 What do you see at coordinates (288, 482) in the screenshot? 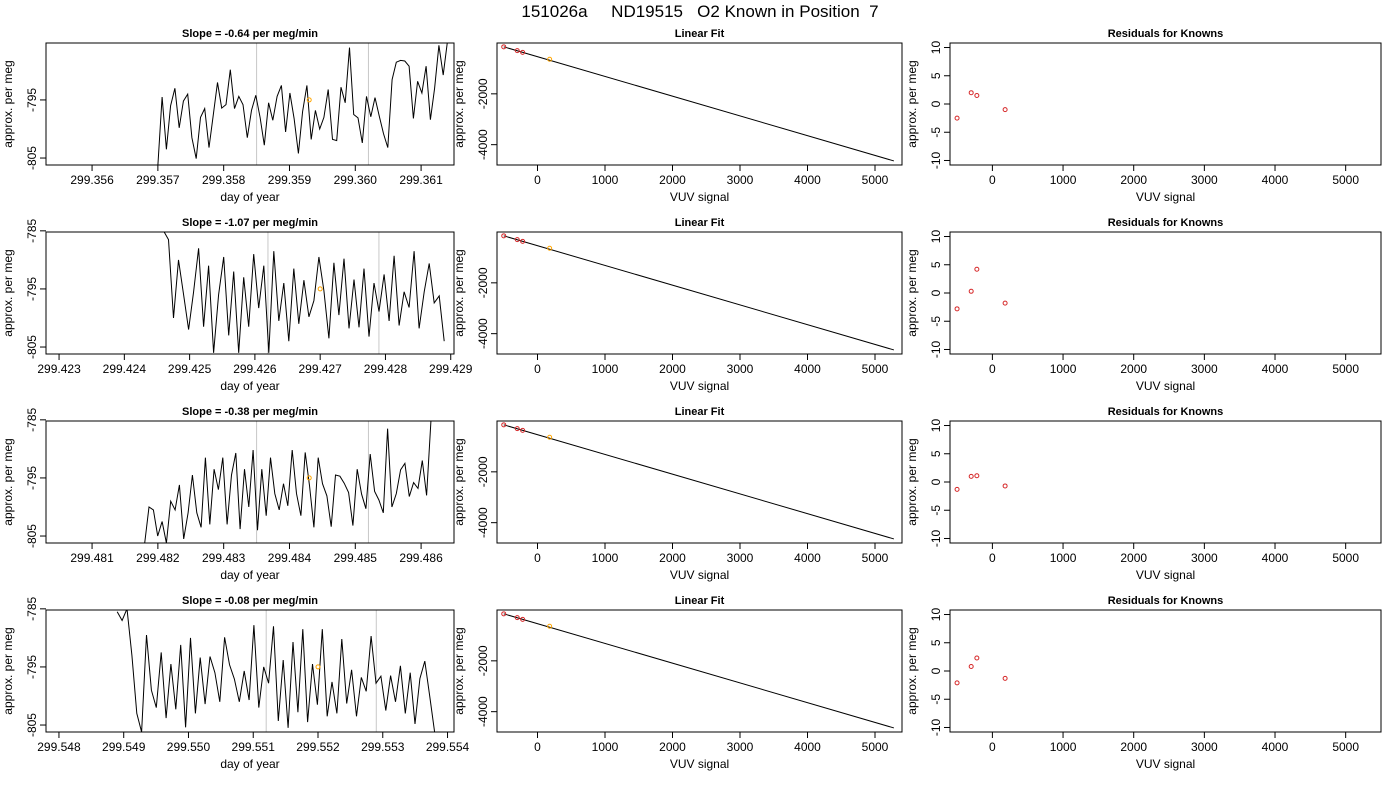
I see `data-trace` at bounding box center [288, 482].